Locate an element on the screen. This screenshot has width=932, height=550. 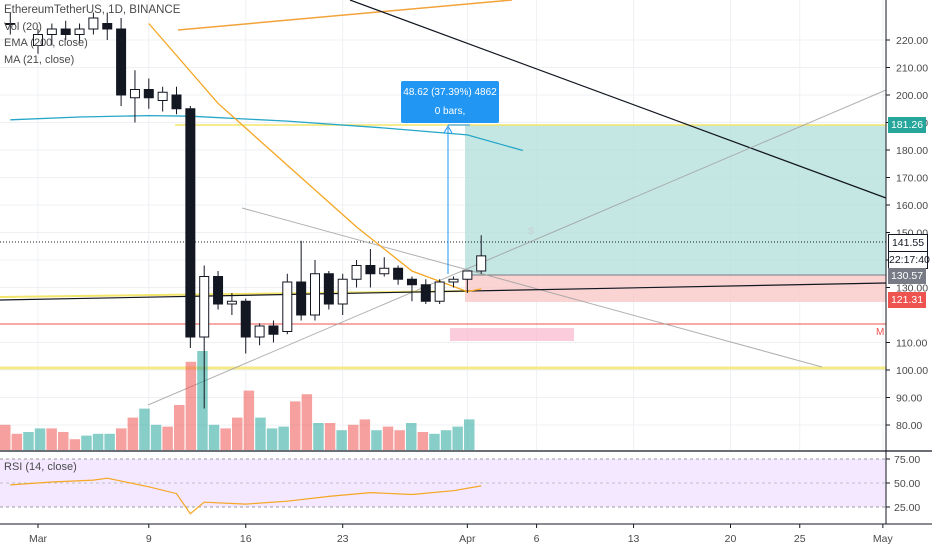
time-axis-label: Mar is located at coordinates (38, 539).